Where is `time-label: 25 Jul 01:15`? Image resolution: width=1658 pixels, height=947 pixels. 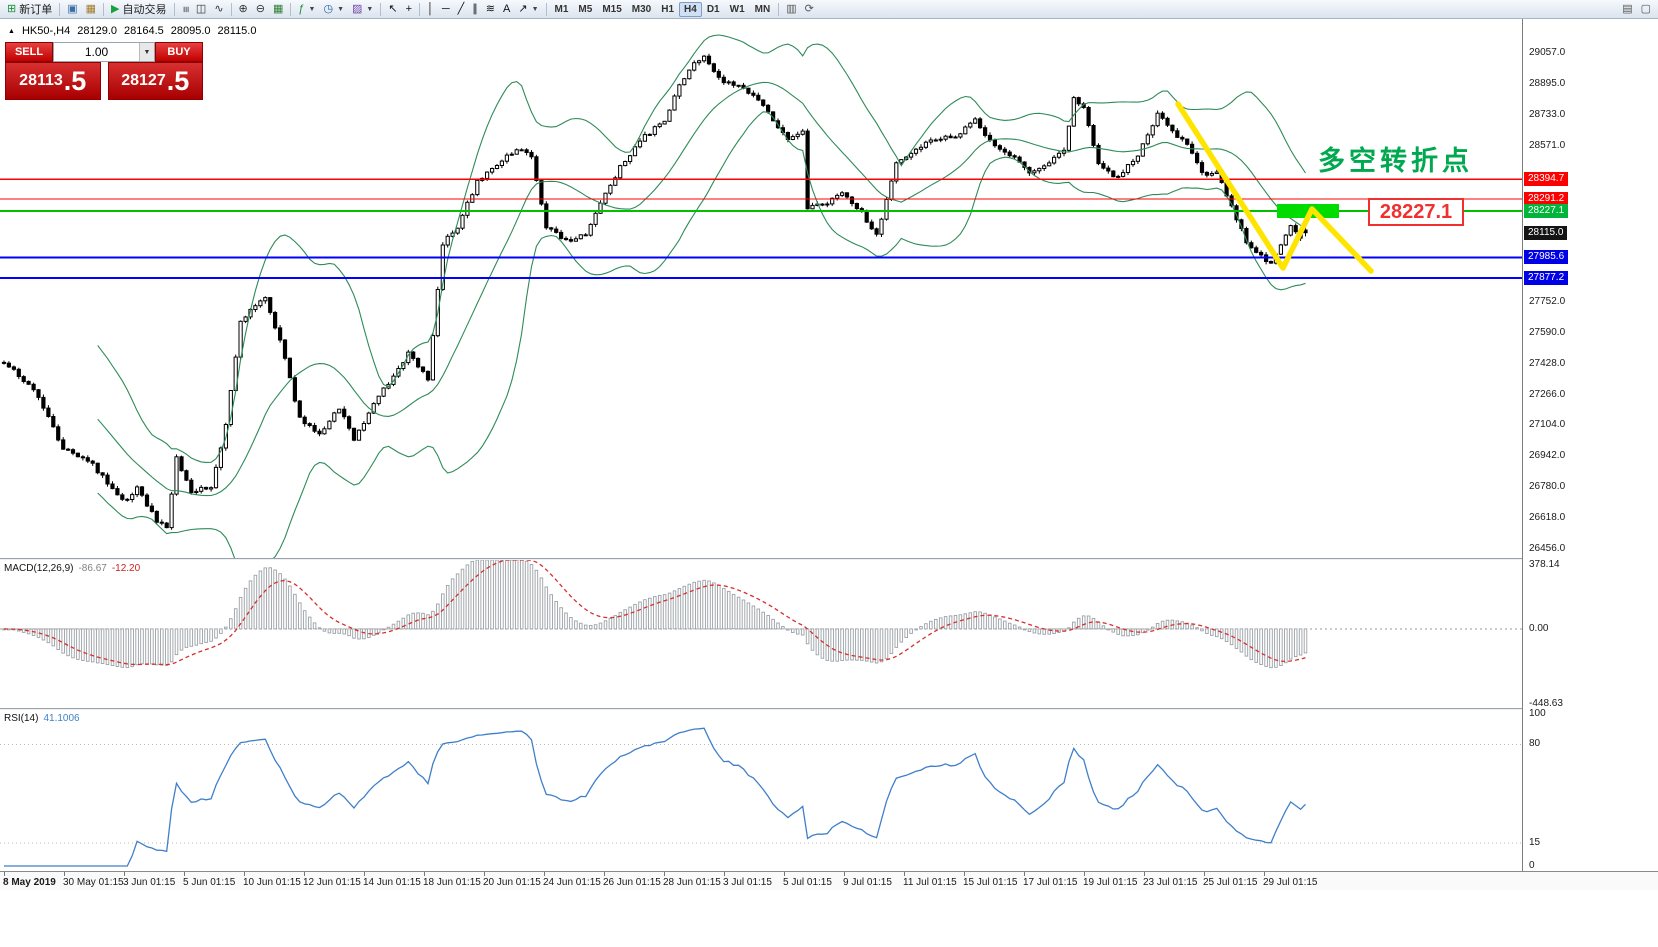 time-label: 25 Jul 01:15 is located at coordinates (1230, 882).